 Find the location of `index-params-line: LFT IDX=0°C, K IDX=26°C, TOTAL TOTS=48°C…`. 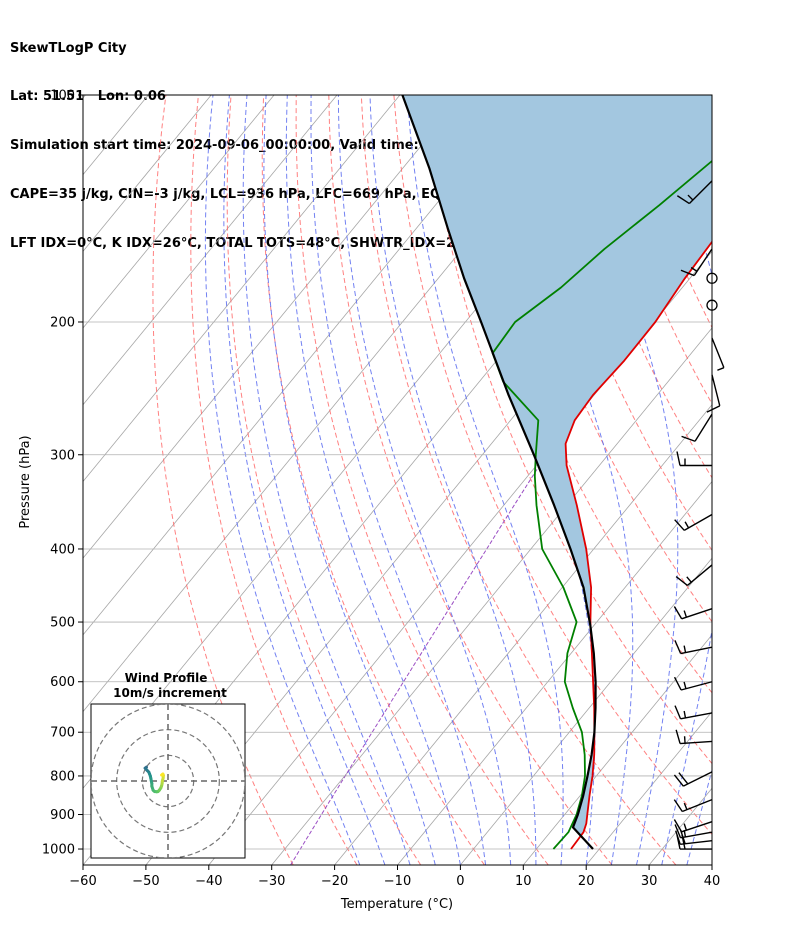

index-params-line: LFT IDX=0°C, K IDX=26°C, TOTAL TOTS=48°C… is located at coordinates (241, 244).